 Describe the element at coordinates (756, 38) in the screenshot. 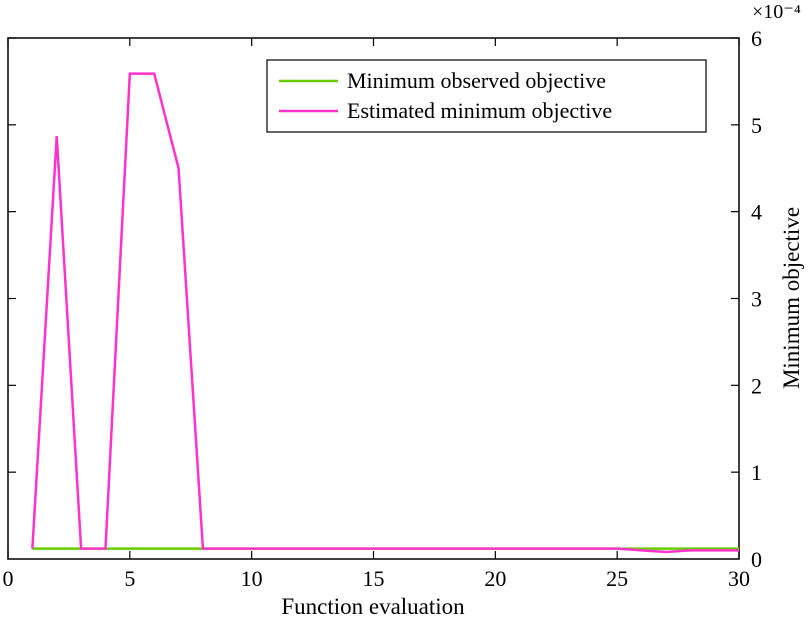

I see `y-tick-label: 6` at that location.